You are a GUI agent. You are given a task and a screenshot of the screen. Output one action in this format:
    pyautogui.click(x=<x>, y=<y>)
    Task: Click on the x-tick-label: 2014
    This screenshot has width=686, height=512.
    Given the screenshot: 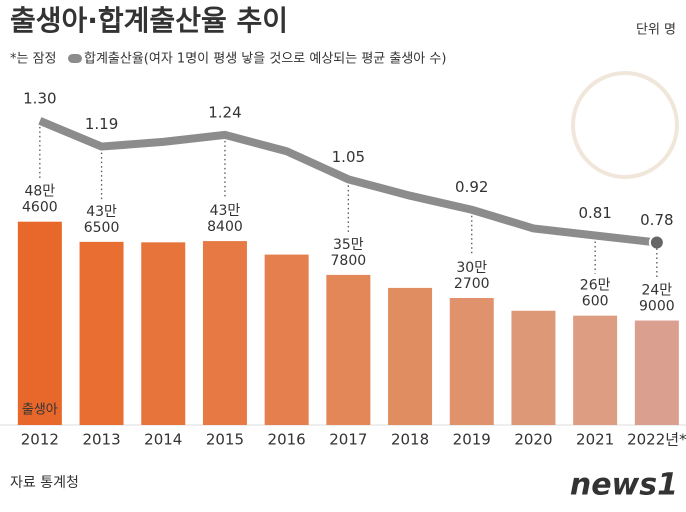 What is the action you would take?
    pyautogui.click(x=163, y=440)
    